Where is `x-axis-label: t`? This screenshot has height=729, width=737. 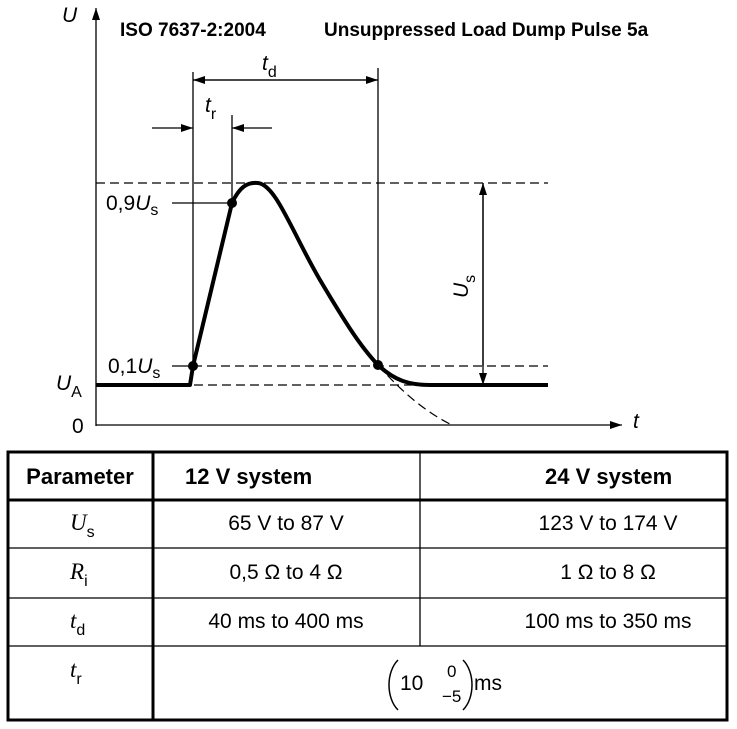
x-axis-label: t is located at coordinates (636, 421).